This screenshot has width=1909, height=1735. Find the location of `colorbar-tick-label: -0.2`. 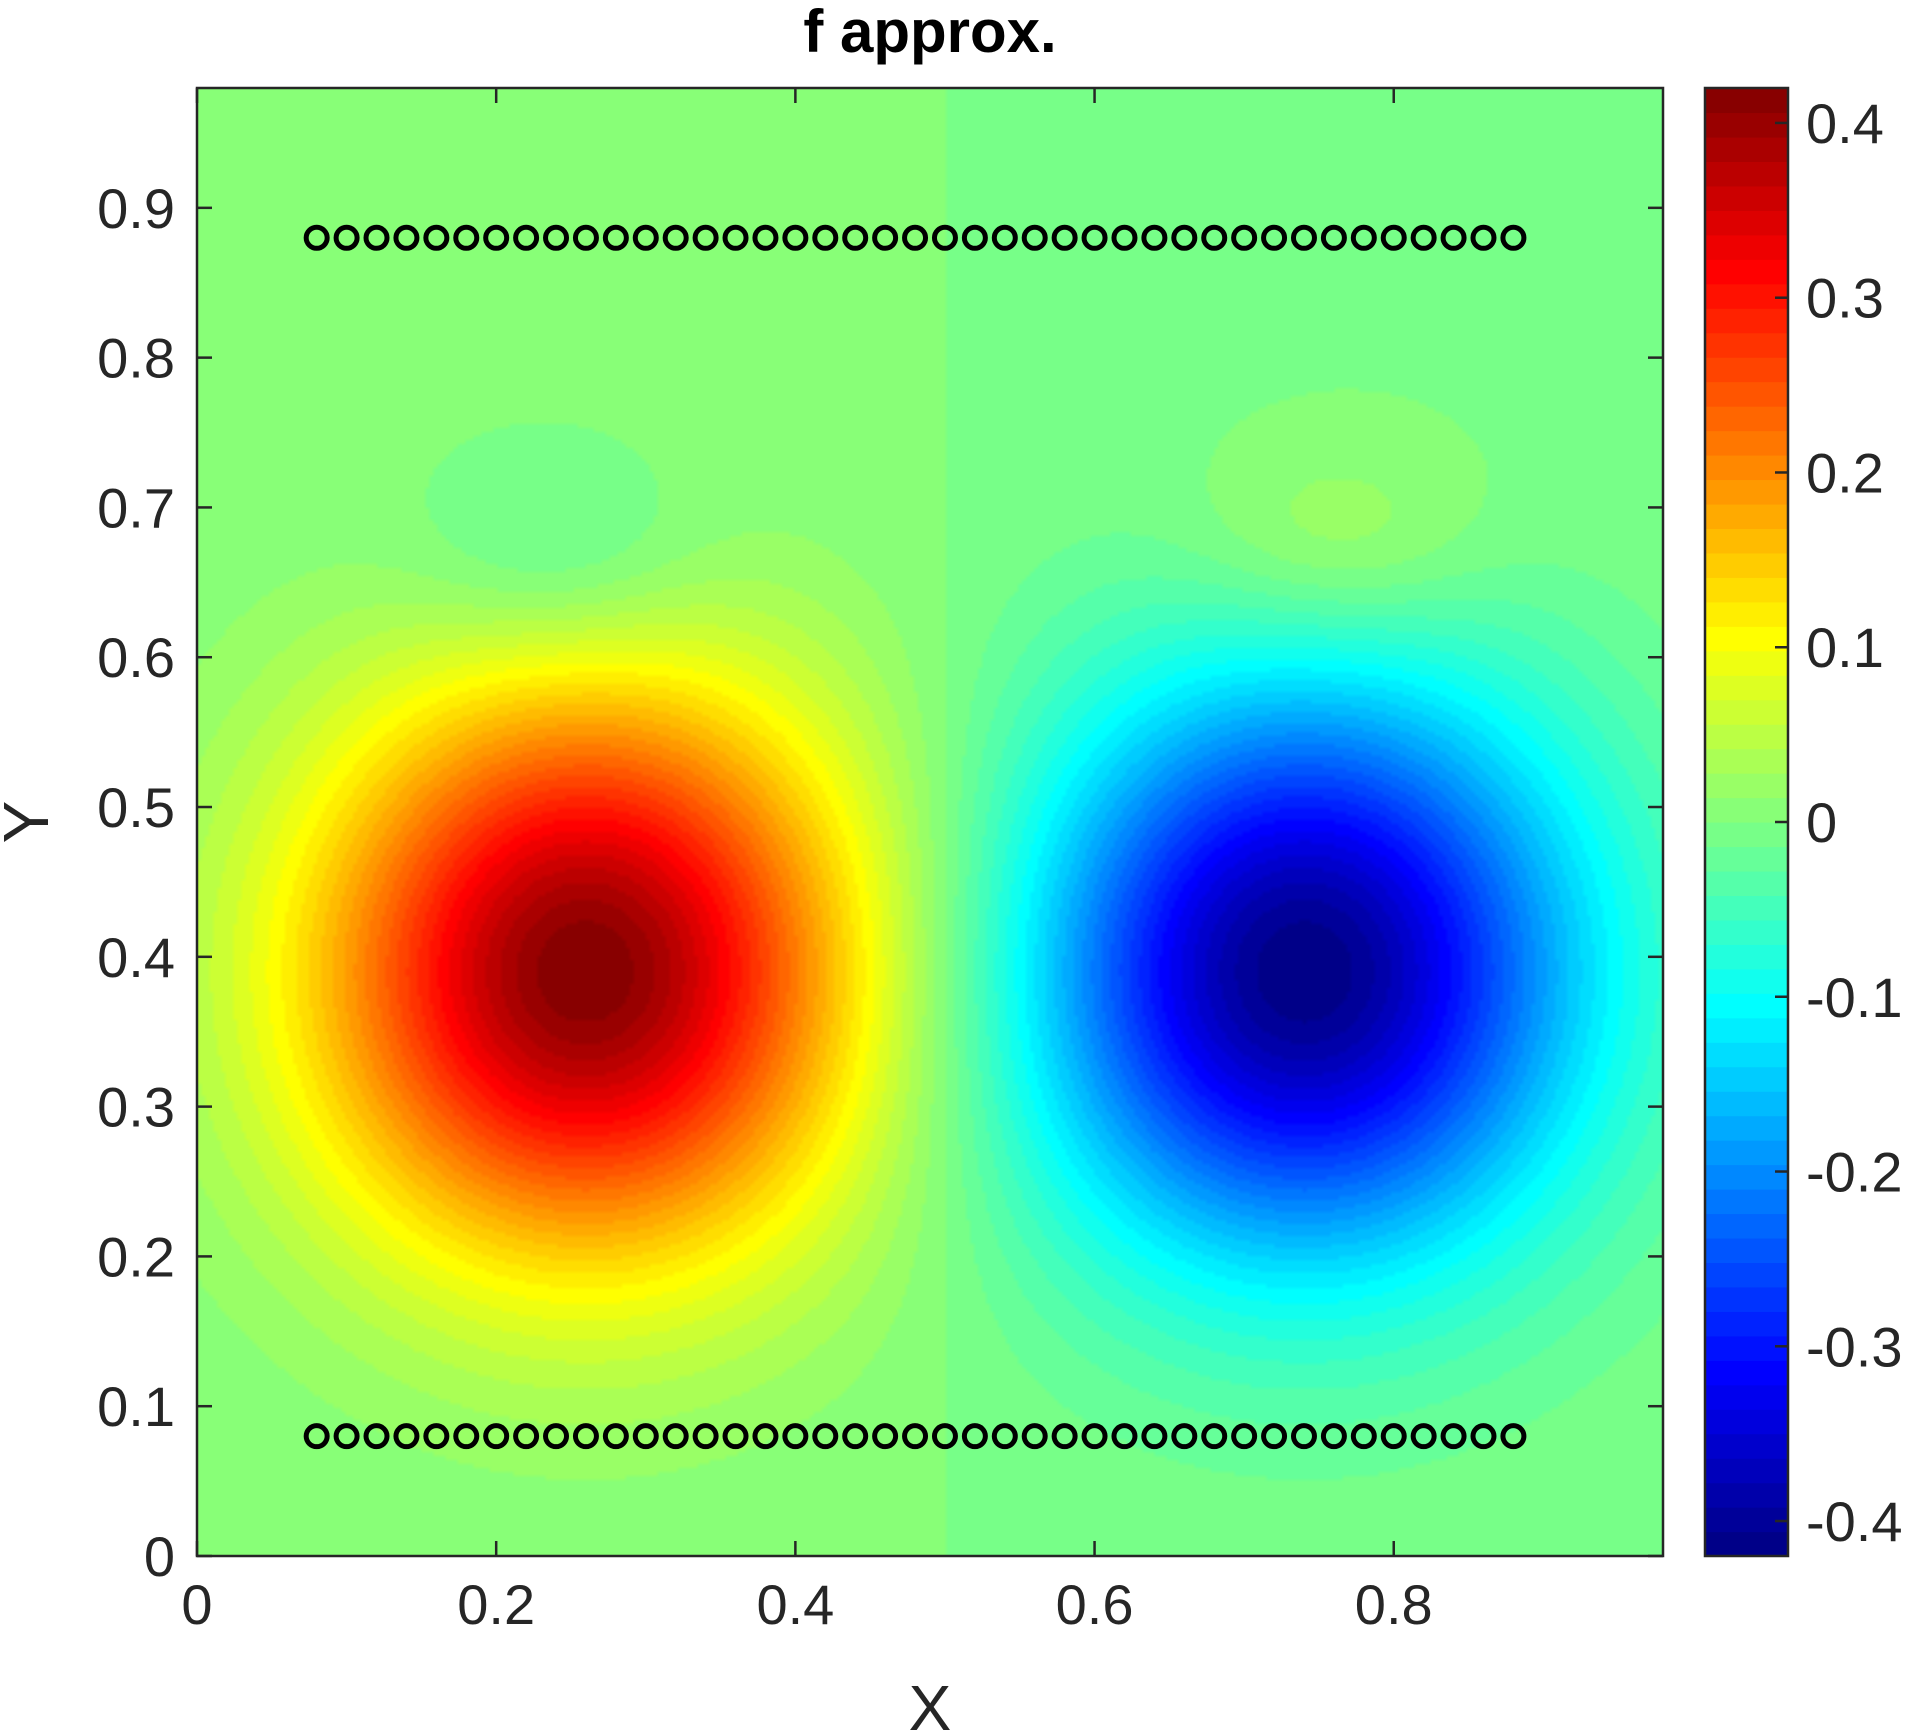

colorbar-tick-label: -0.2 is located at coordinates (1854, 1172).